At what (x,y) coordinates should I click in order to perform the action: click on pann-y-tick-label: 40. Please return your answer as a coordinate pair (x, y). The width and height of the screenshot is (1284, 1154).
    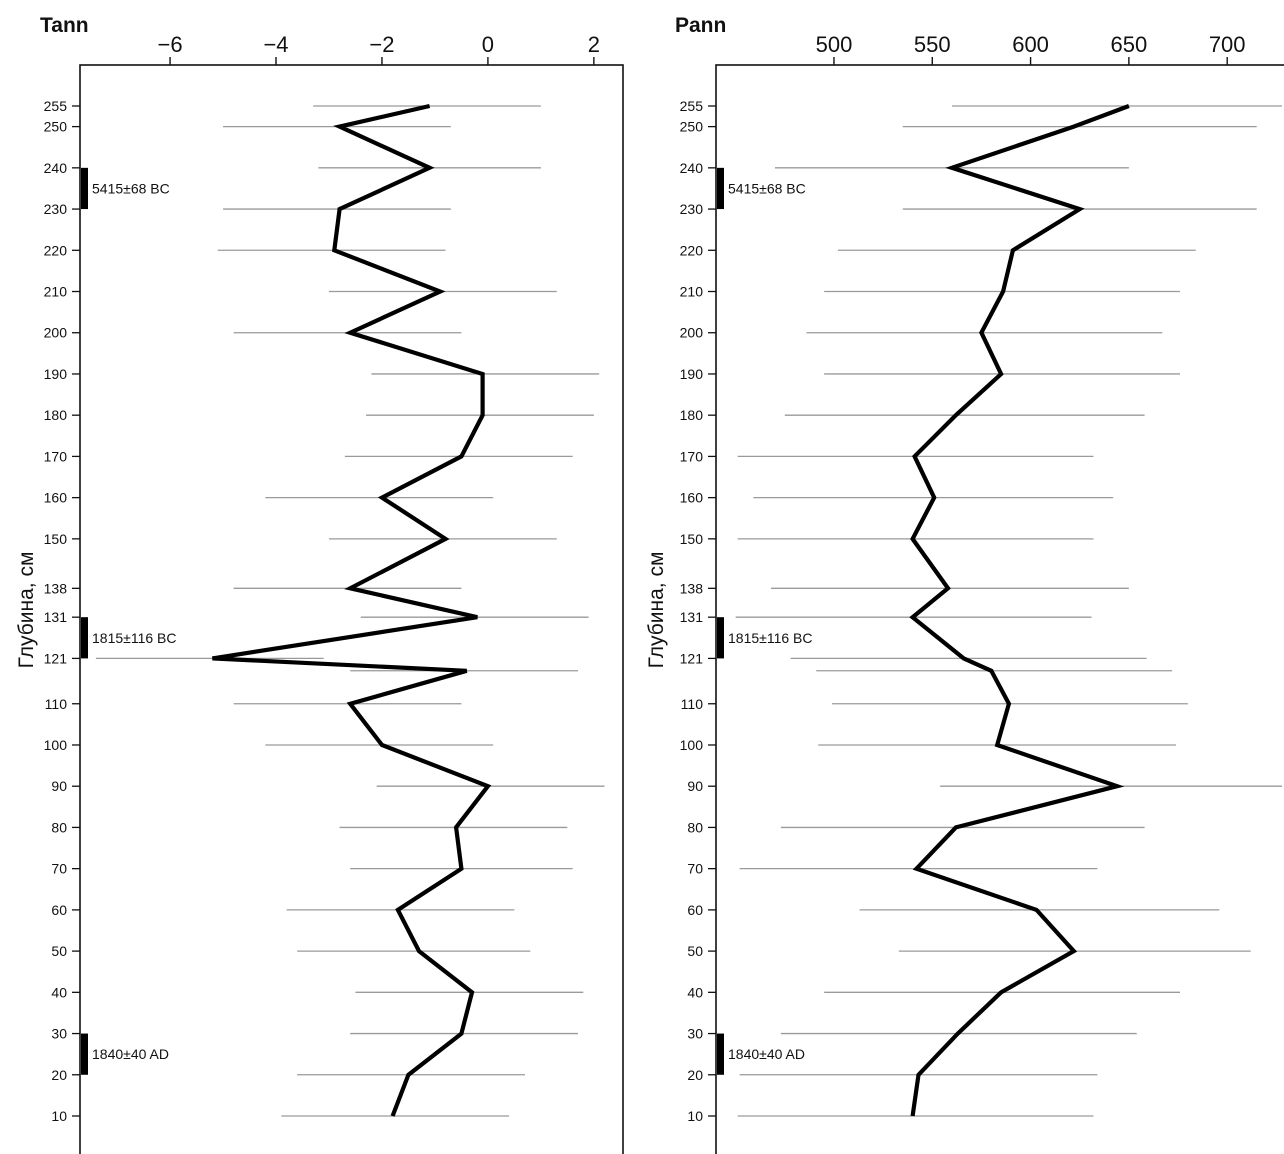
    Looking at the image, I should click on (695, 992).